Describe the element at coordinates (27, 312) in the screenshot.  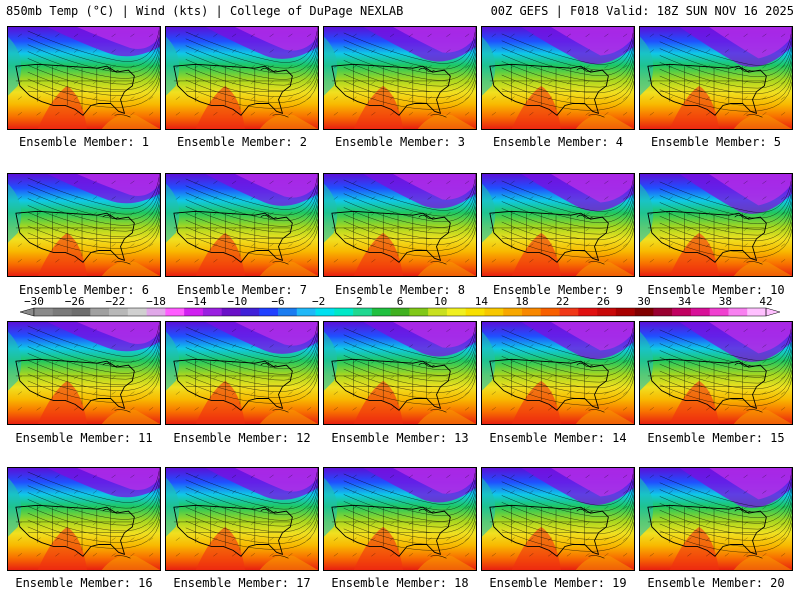
I see `colorbar-arrow-low` at that location.